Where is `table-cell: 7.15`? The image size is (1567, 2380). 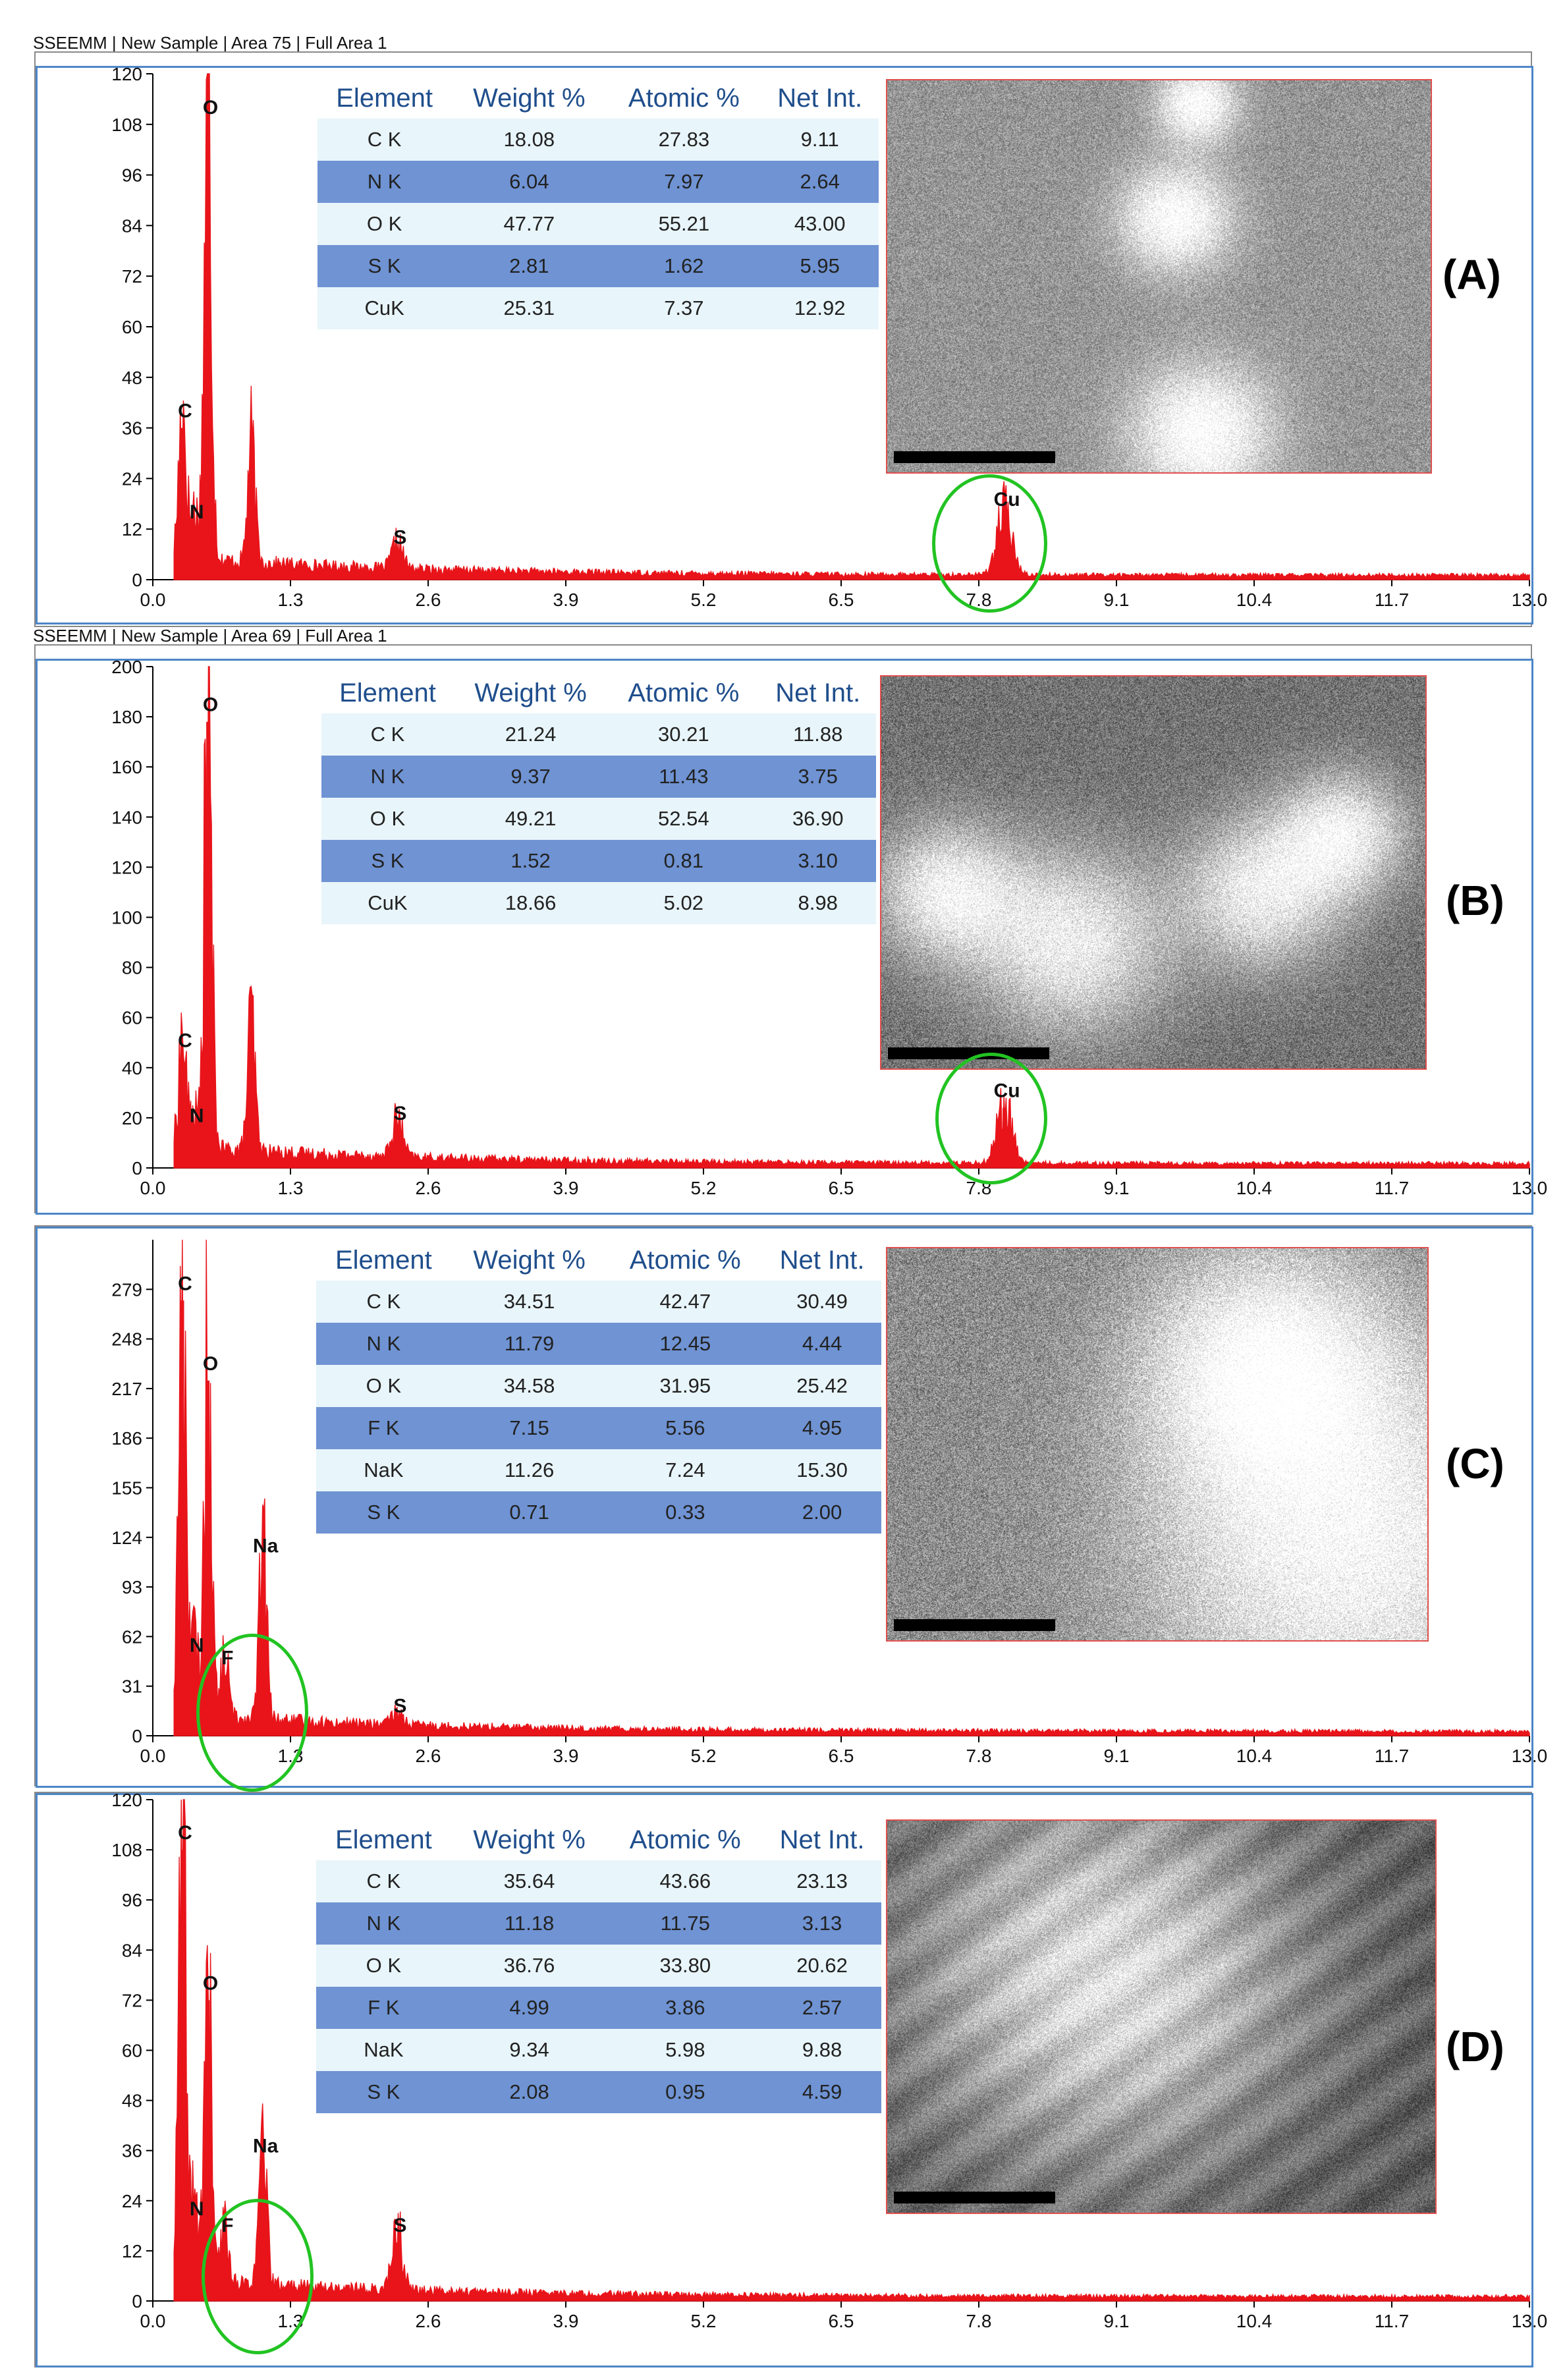 table-cell: 7.15 is located at coordinates (529, 1428).